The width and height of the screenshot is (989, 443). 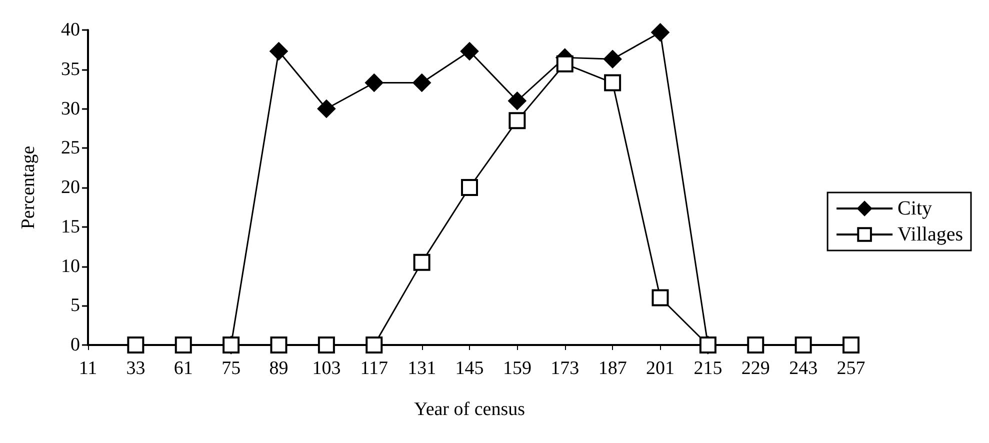 What do you see at coordinates (660, 368) in the screenshot?
I see `x-tick-label: 201` at bounding box center [660, 368].